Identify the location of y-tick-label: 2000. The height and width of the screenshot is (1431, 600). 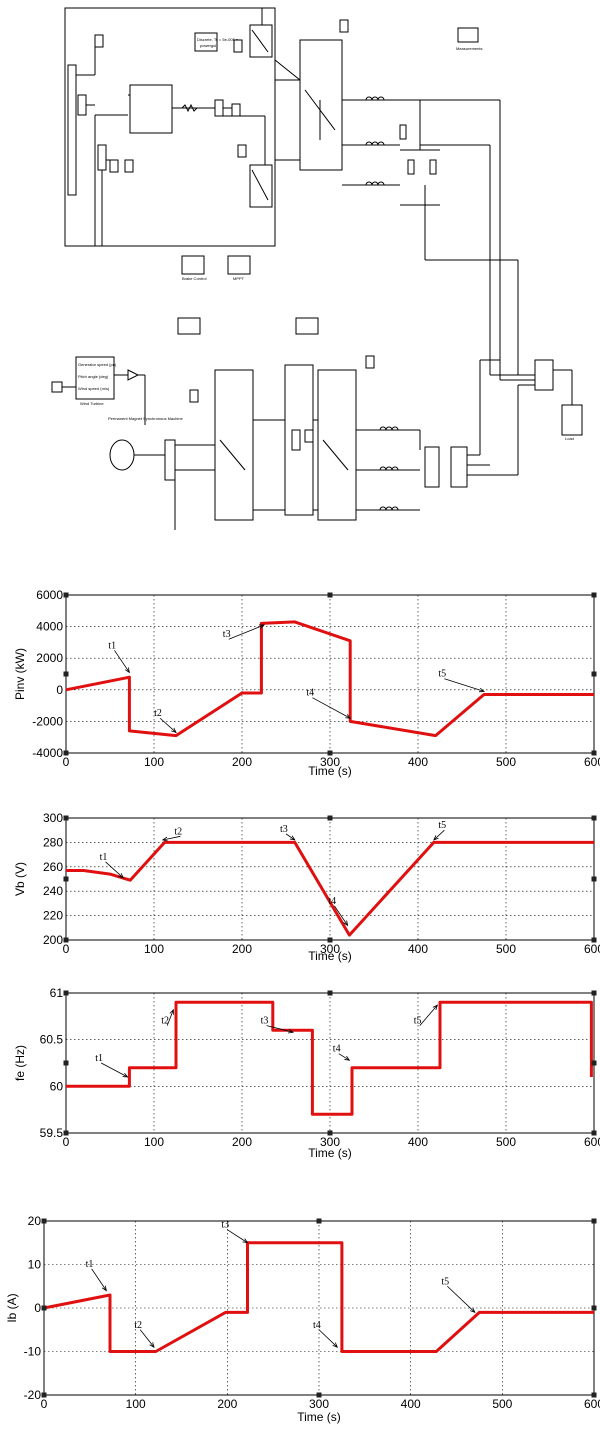
(49, 658).